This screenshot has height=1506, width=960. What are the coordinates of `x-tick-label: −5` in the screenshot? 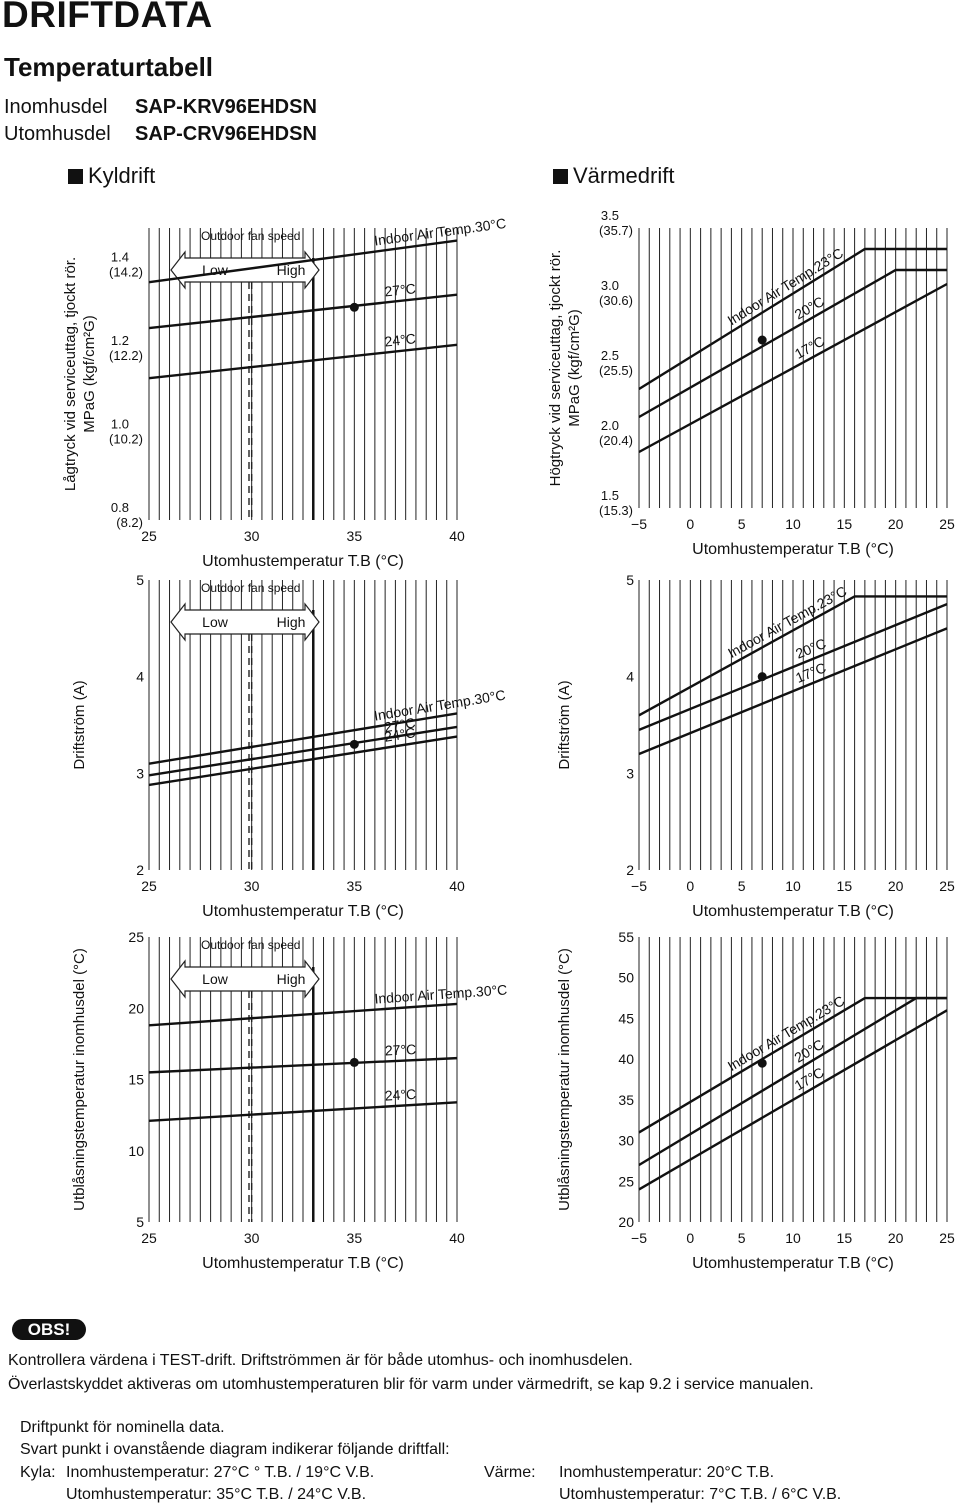 It's located at (639, 1238).